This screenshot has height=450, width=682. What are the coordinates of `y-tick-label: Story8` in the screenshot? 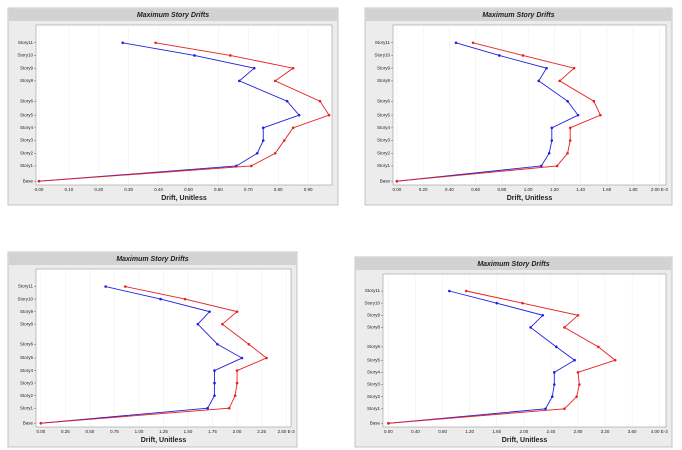 It's located at (27, 80).